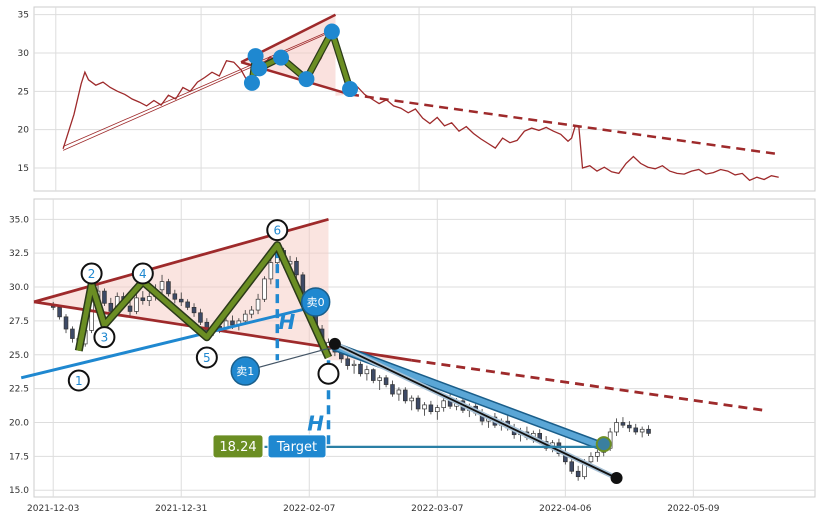 The height and width of the screenshot is (524, 822). I want to click on candles-ytick-label: 22.5, so click(19, 390).